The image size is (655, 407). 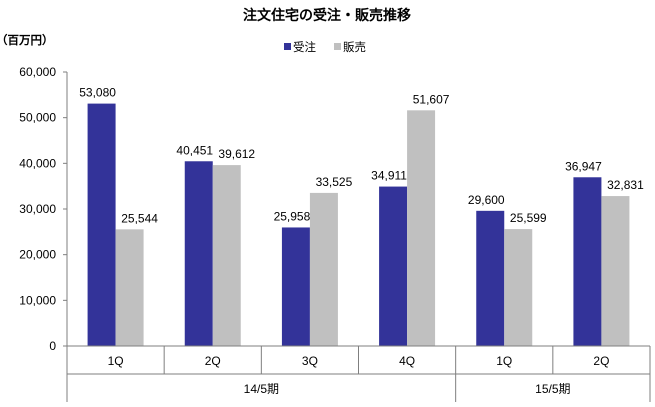 I want to click on x-group-label: 15/5期, so click(x=552, y=389).